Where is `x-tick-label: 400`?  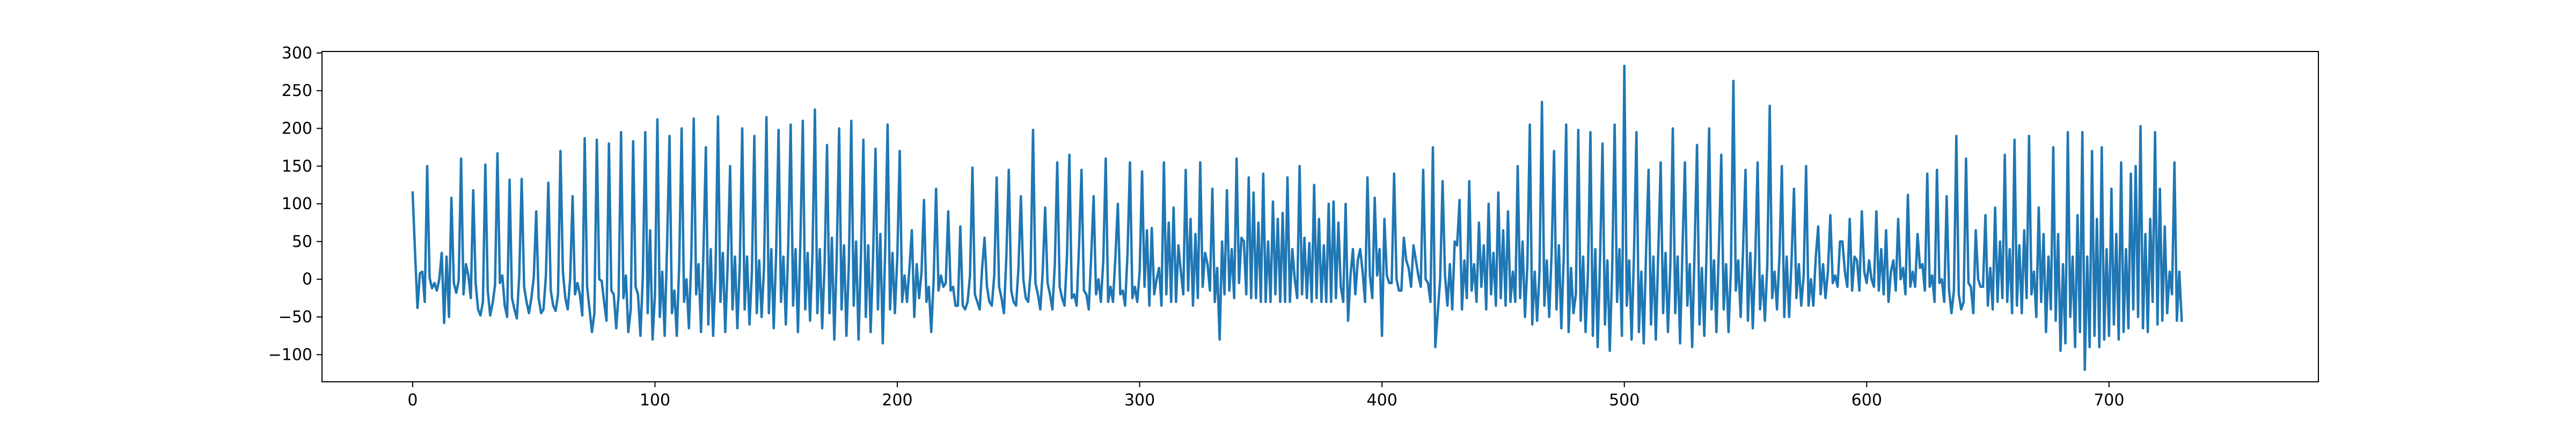 x-tick-label: 400 is located at coordinates (1382, 400).